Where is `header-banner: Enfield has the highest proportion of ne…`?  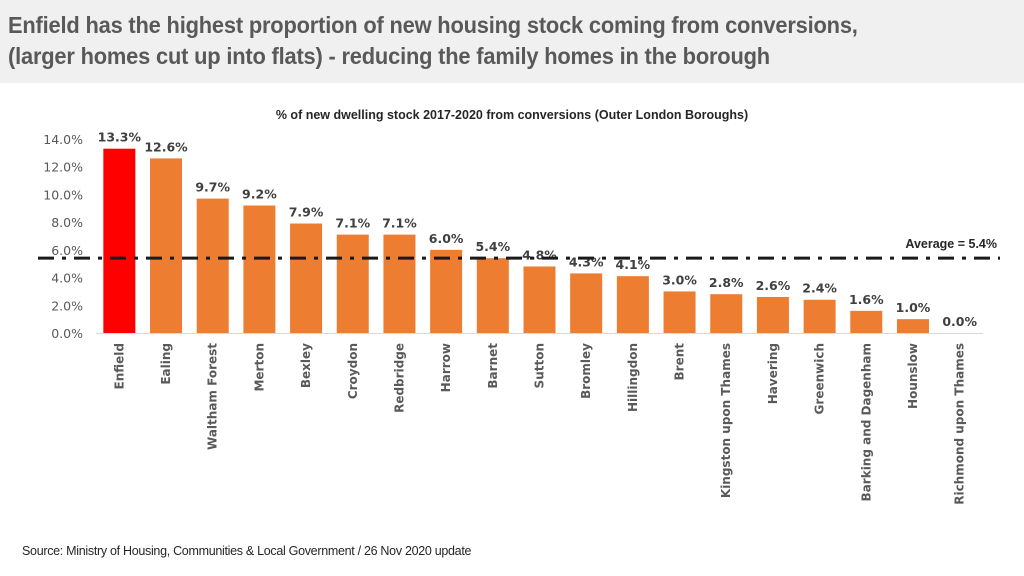 header-banner: Enfield has the highest proportion of ne… is located at coordinates (512, 41).